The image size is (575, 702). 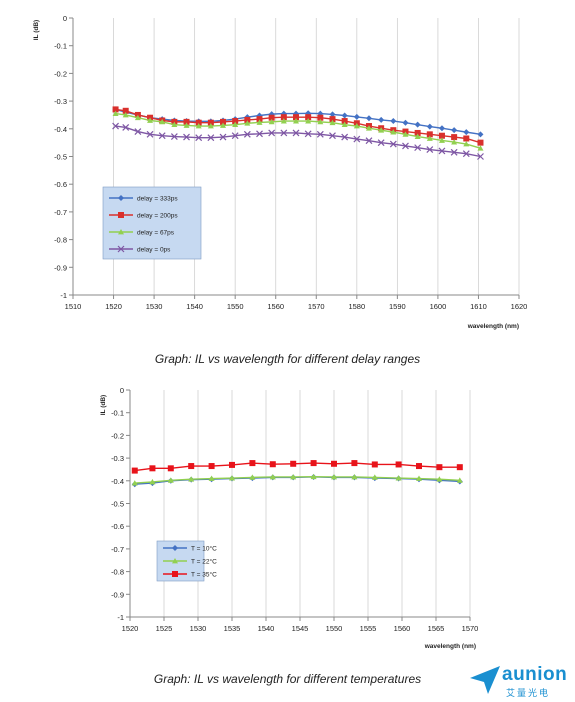 I want to click on y-tick-label: -0.4, so click(x=60, y=129).